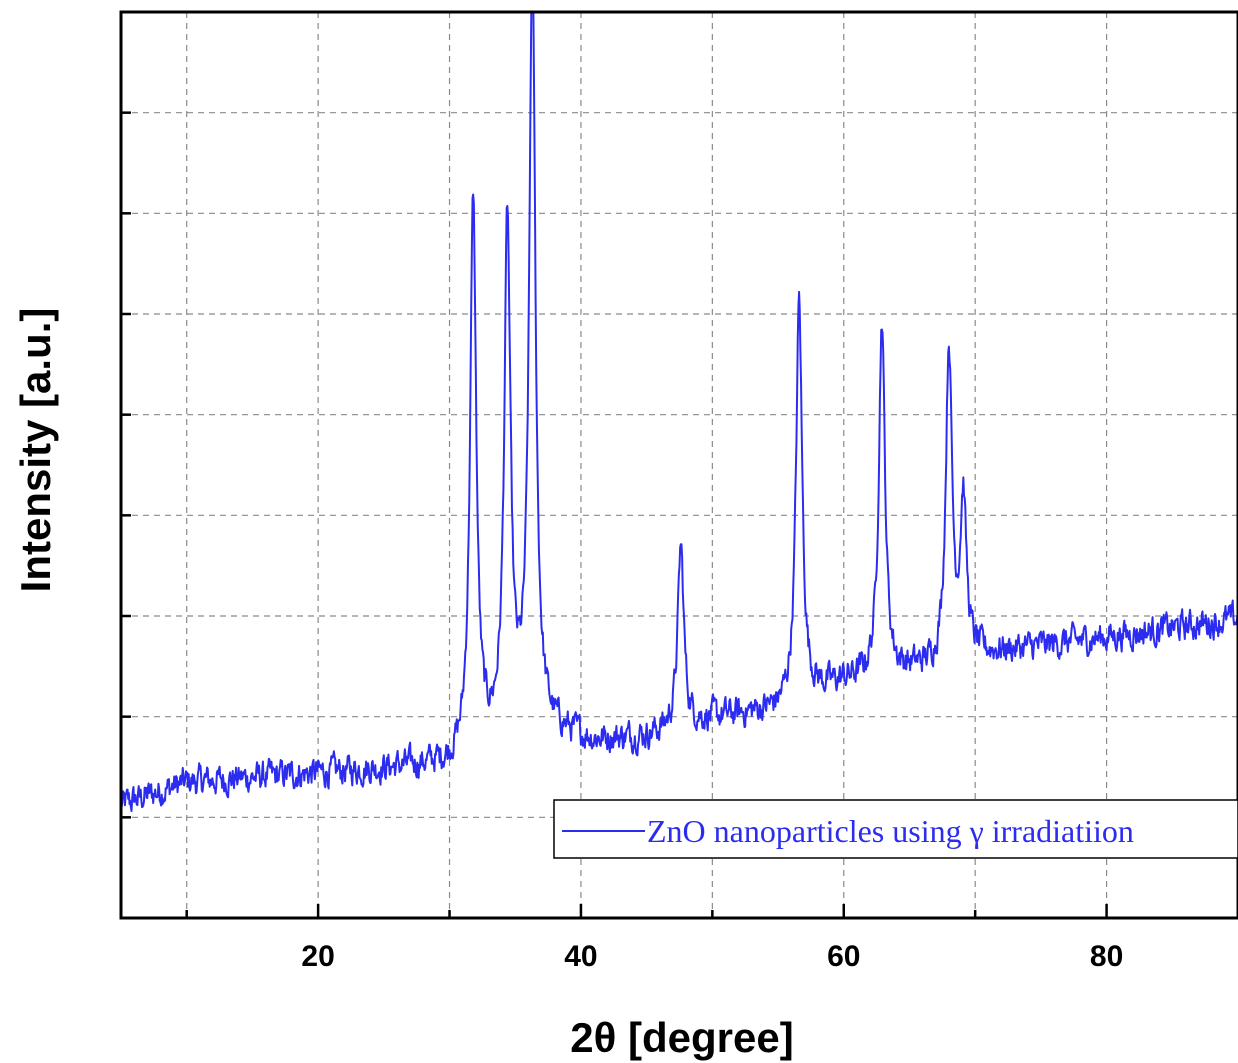 The width and height of the screenshot is (1238, 1063). What do you see at coordinates (317, 956) in the screenshot?
I see `x-tick-label: 20` at bounding box center [317, 956].